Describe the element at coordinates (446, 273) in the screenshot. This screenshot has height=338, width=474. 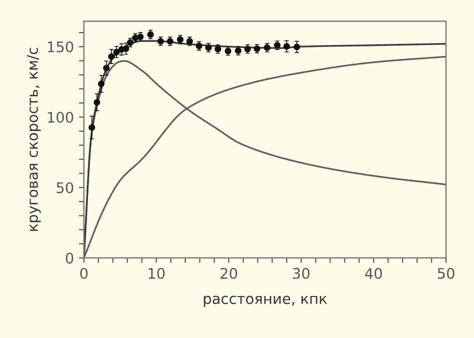
I see `x-tick-label: 50` at that location.